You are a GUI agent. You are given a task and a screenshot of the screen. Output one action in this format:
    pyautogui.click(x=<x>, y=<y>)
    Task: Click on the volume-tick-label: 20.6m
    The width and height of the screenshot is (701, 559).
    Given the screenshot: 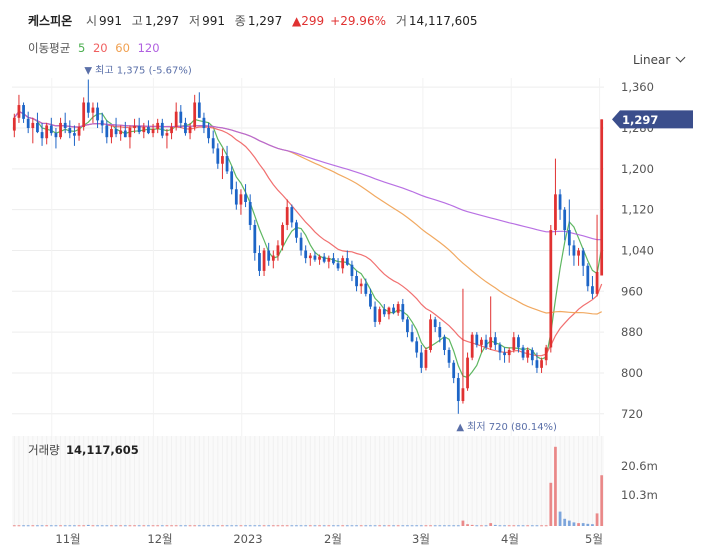 What is the action you would take?
    pyautogui.click(x=639, y=466)
    